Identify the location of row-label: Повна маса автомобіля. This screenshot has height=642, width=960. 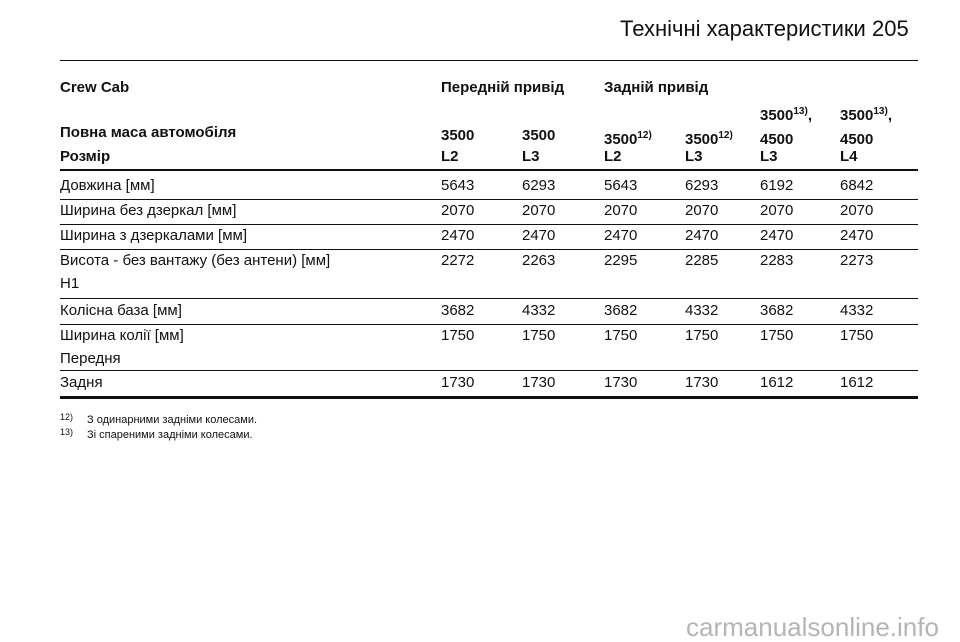
(148, 132).